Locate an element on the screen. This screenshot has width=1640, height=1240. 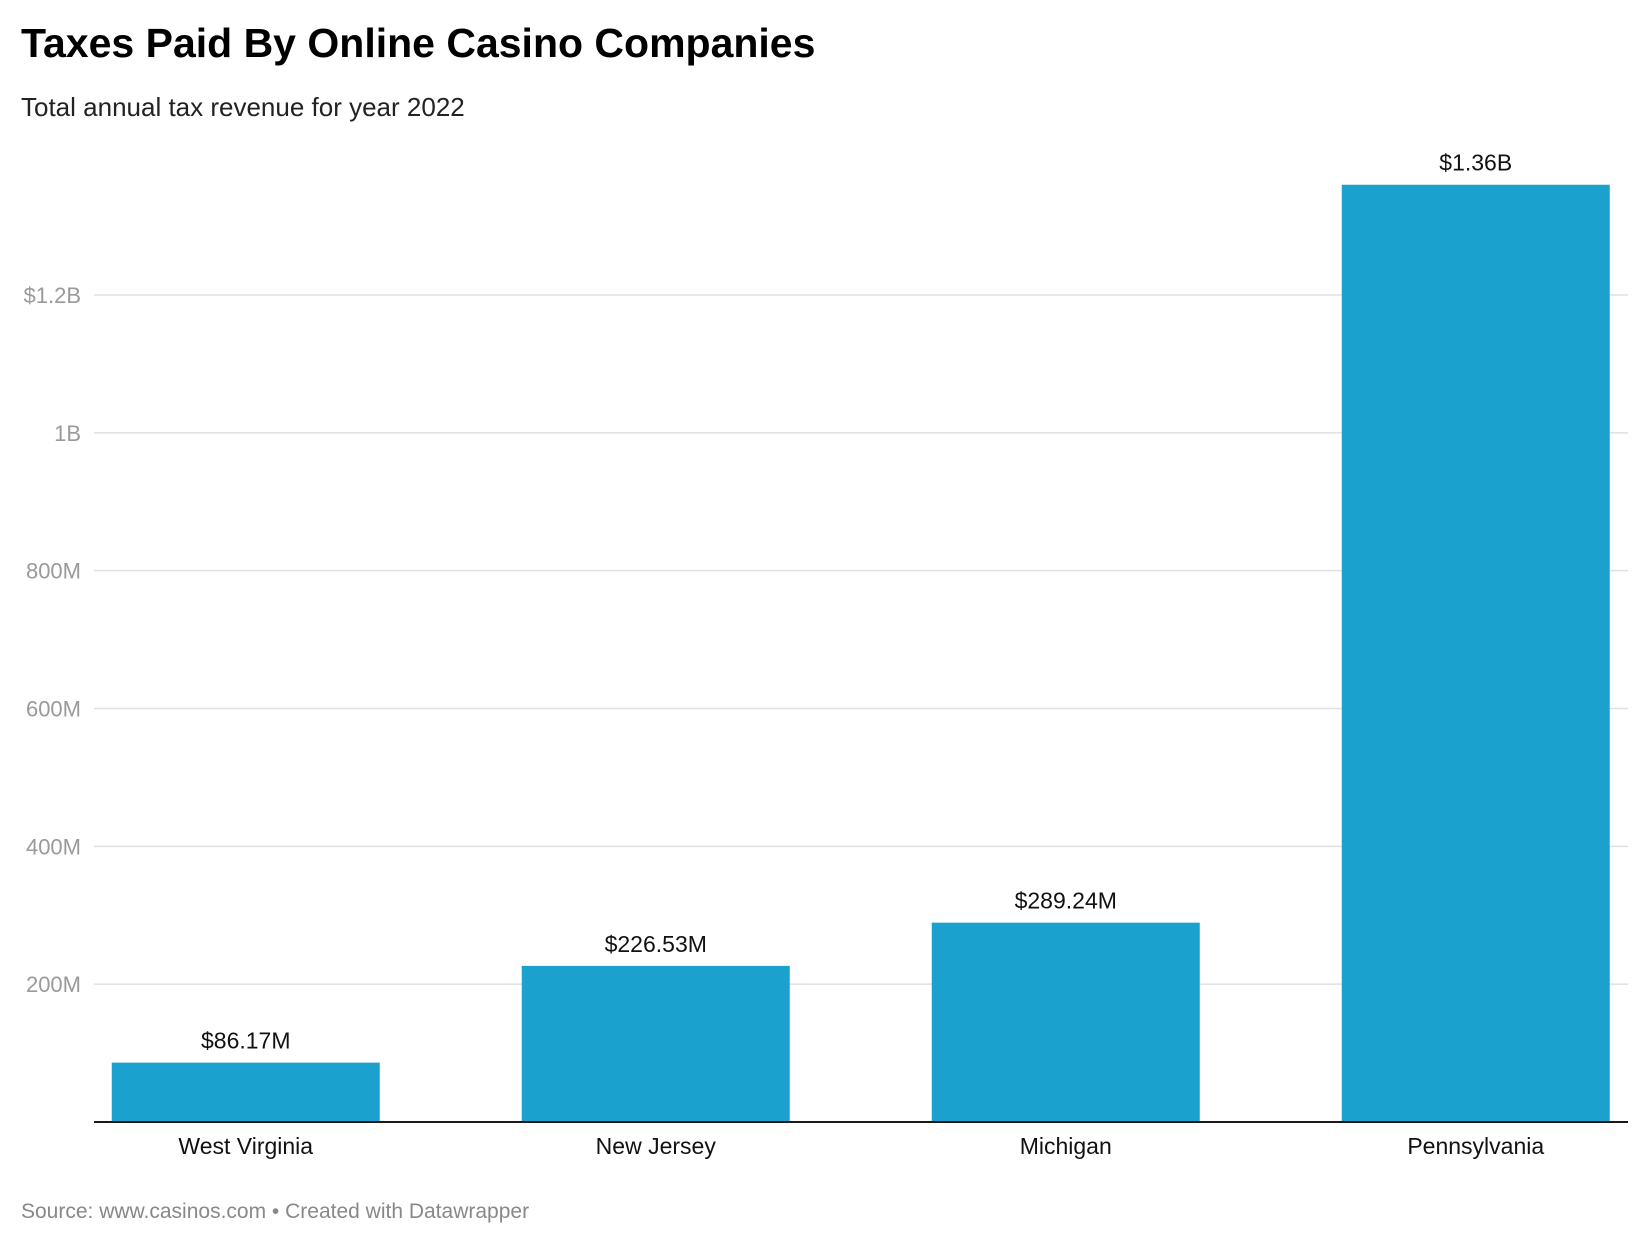
y-tick-label: 600M is located at coordinates (53, 709).